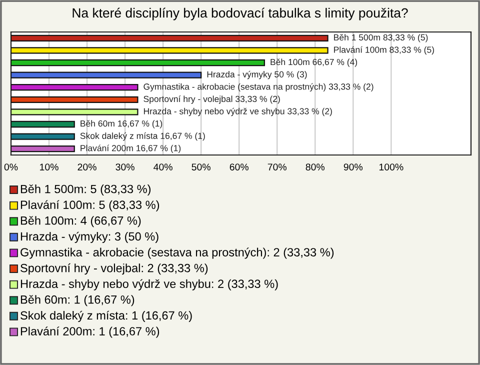  What do you see at coordinates (259, 87) in the screenshot?
I see `data-label: Gymnastika - akrobacie (sestava na prostných) 33,33 % (2)` at bounding box center [259, 87].